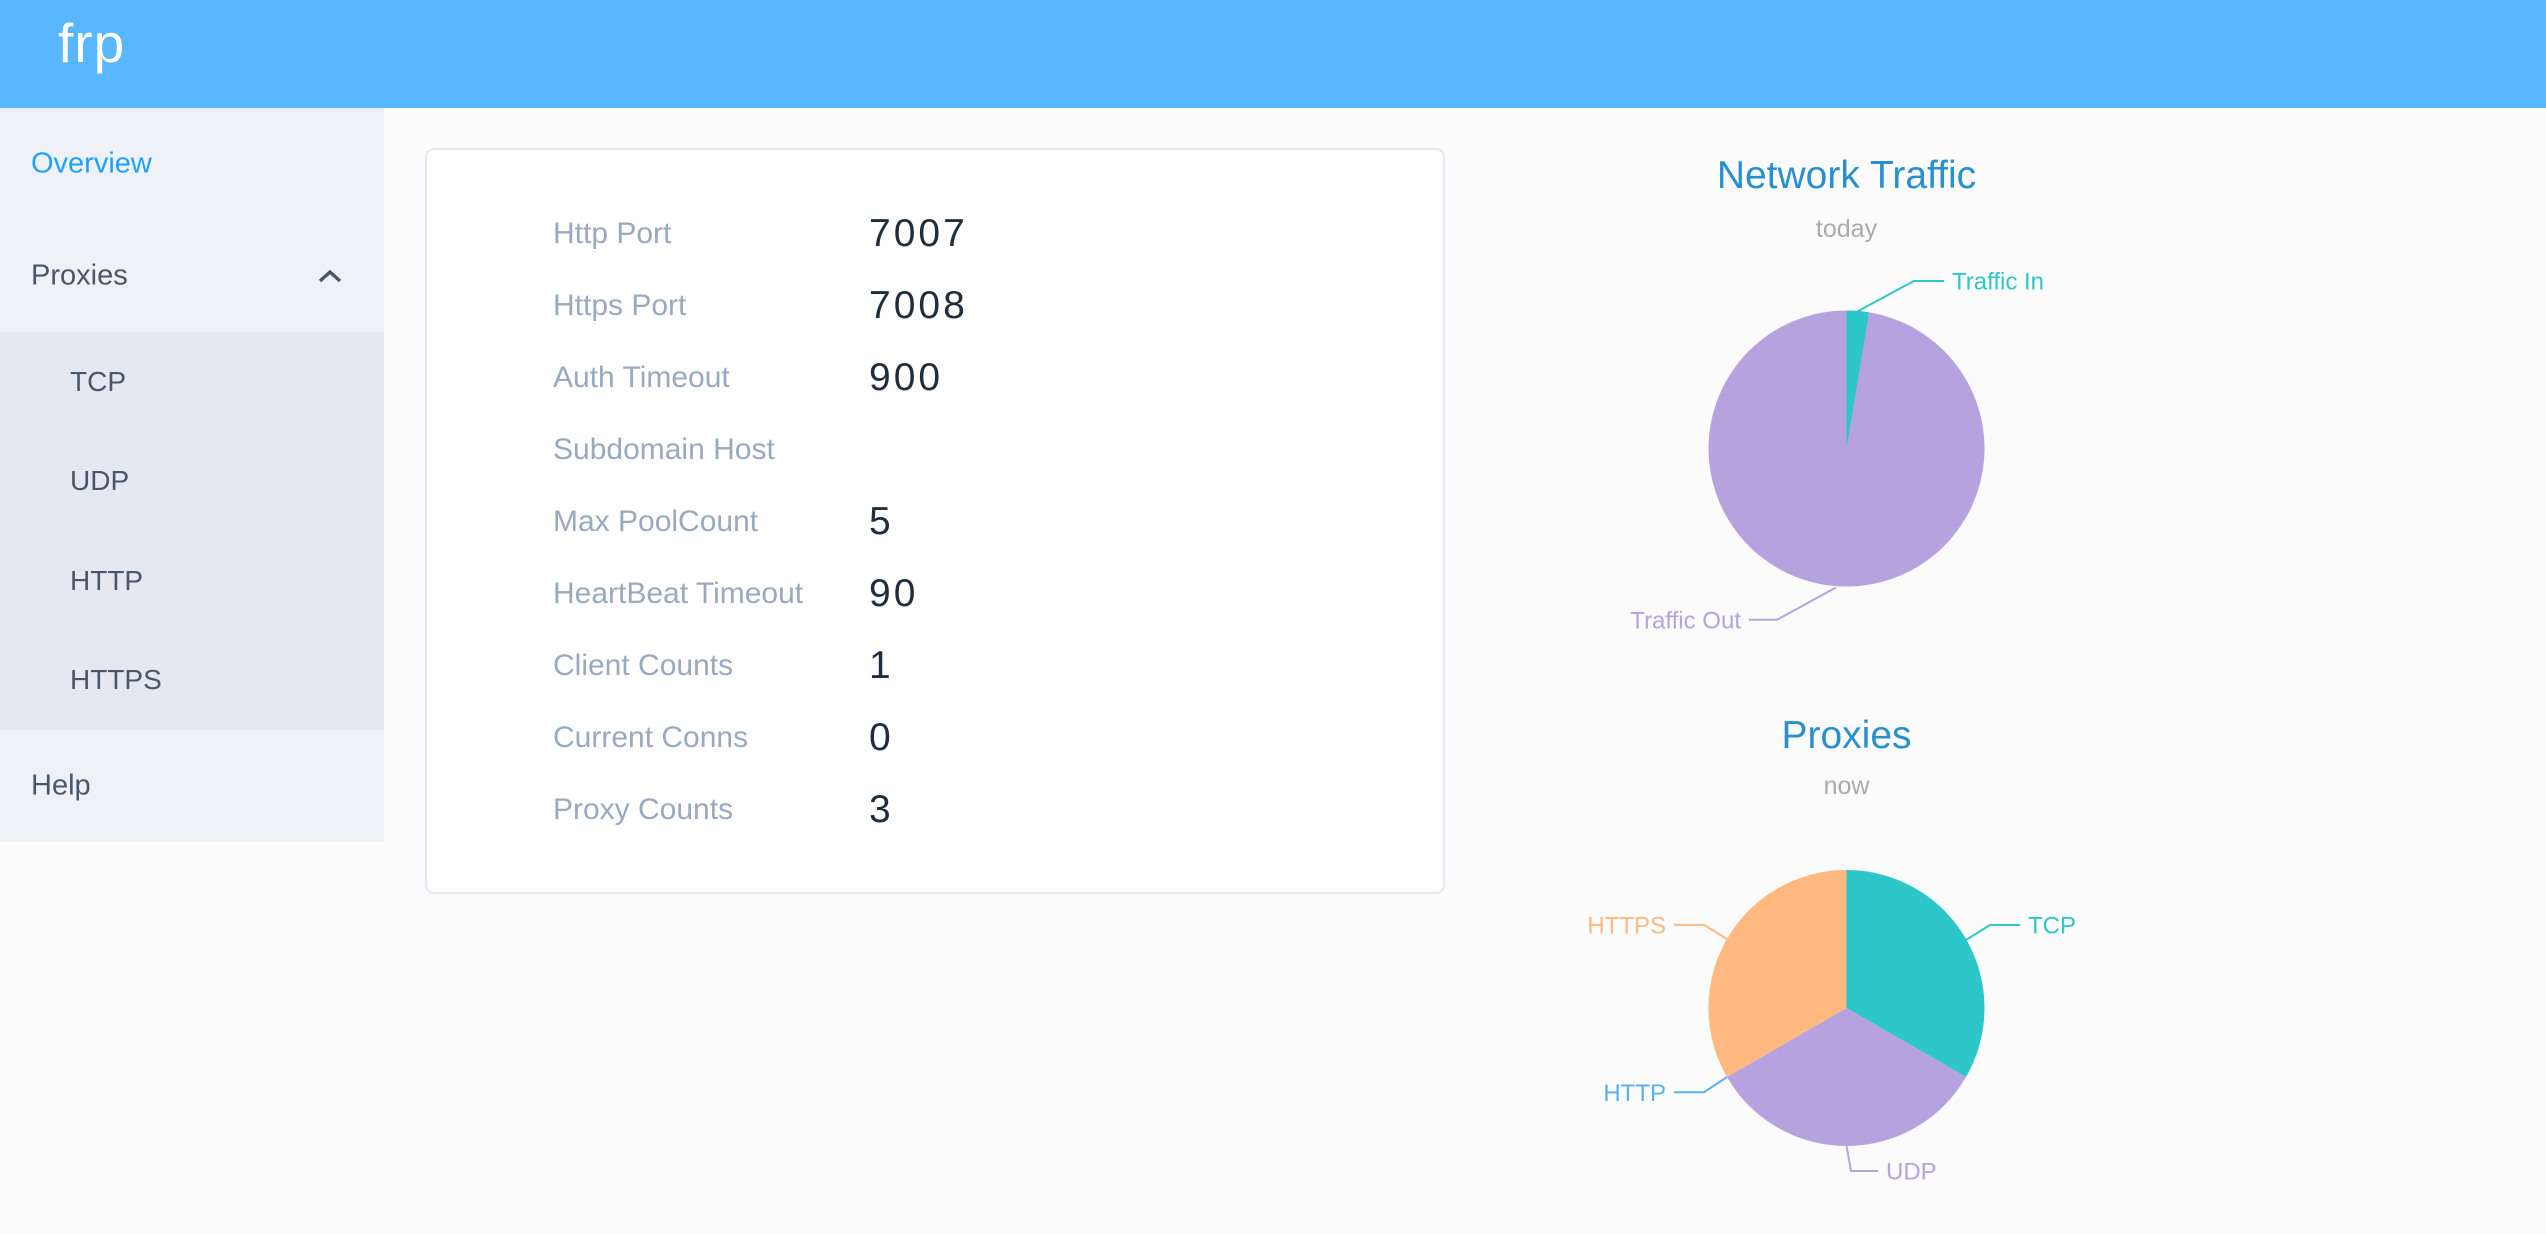 This screenshot has width=2546, height=1234. I want to click on svg-text: HTTPS, so click(1626, 925).